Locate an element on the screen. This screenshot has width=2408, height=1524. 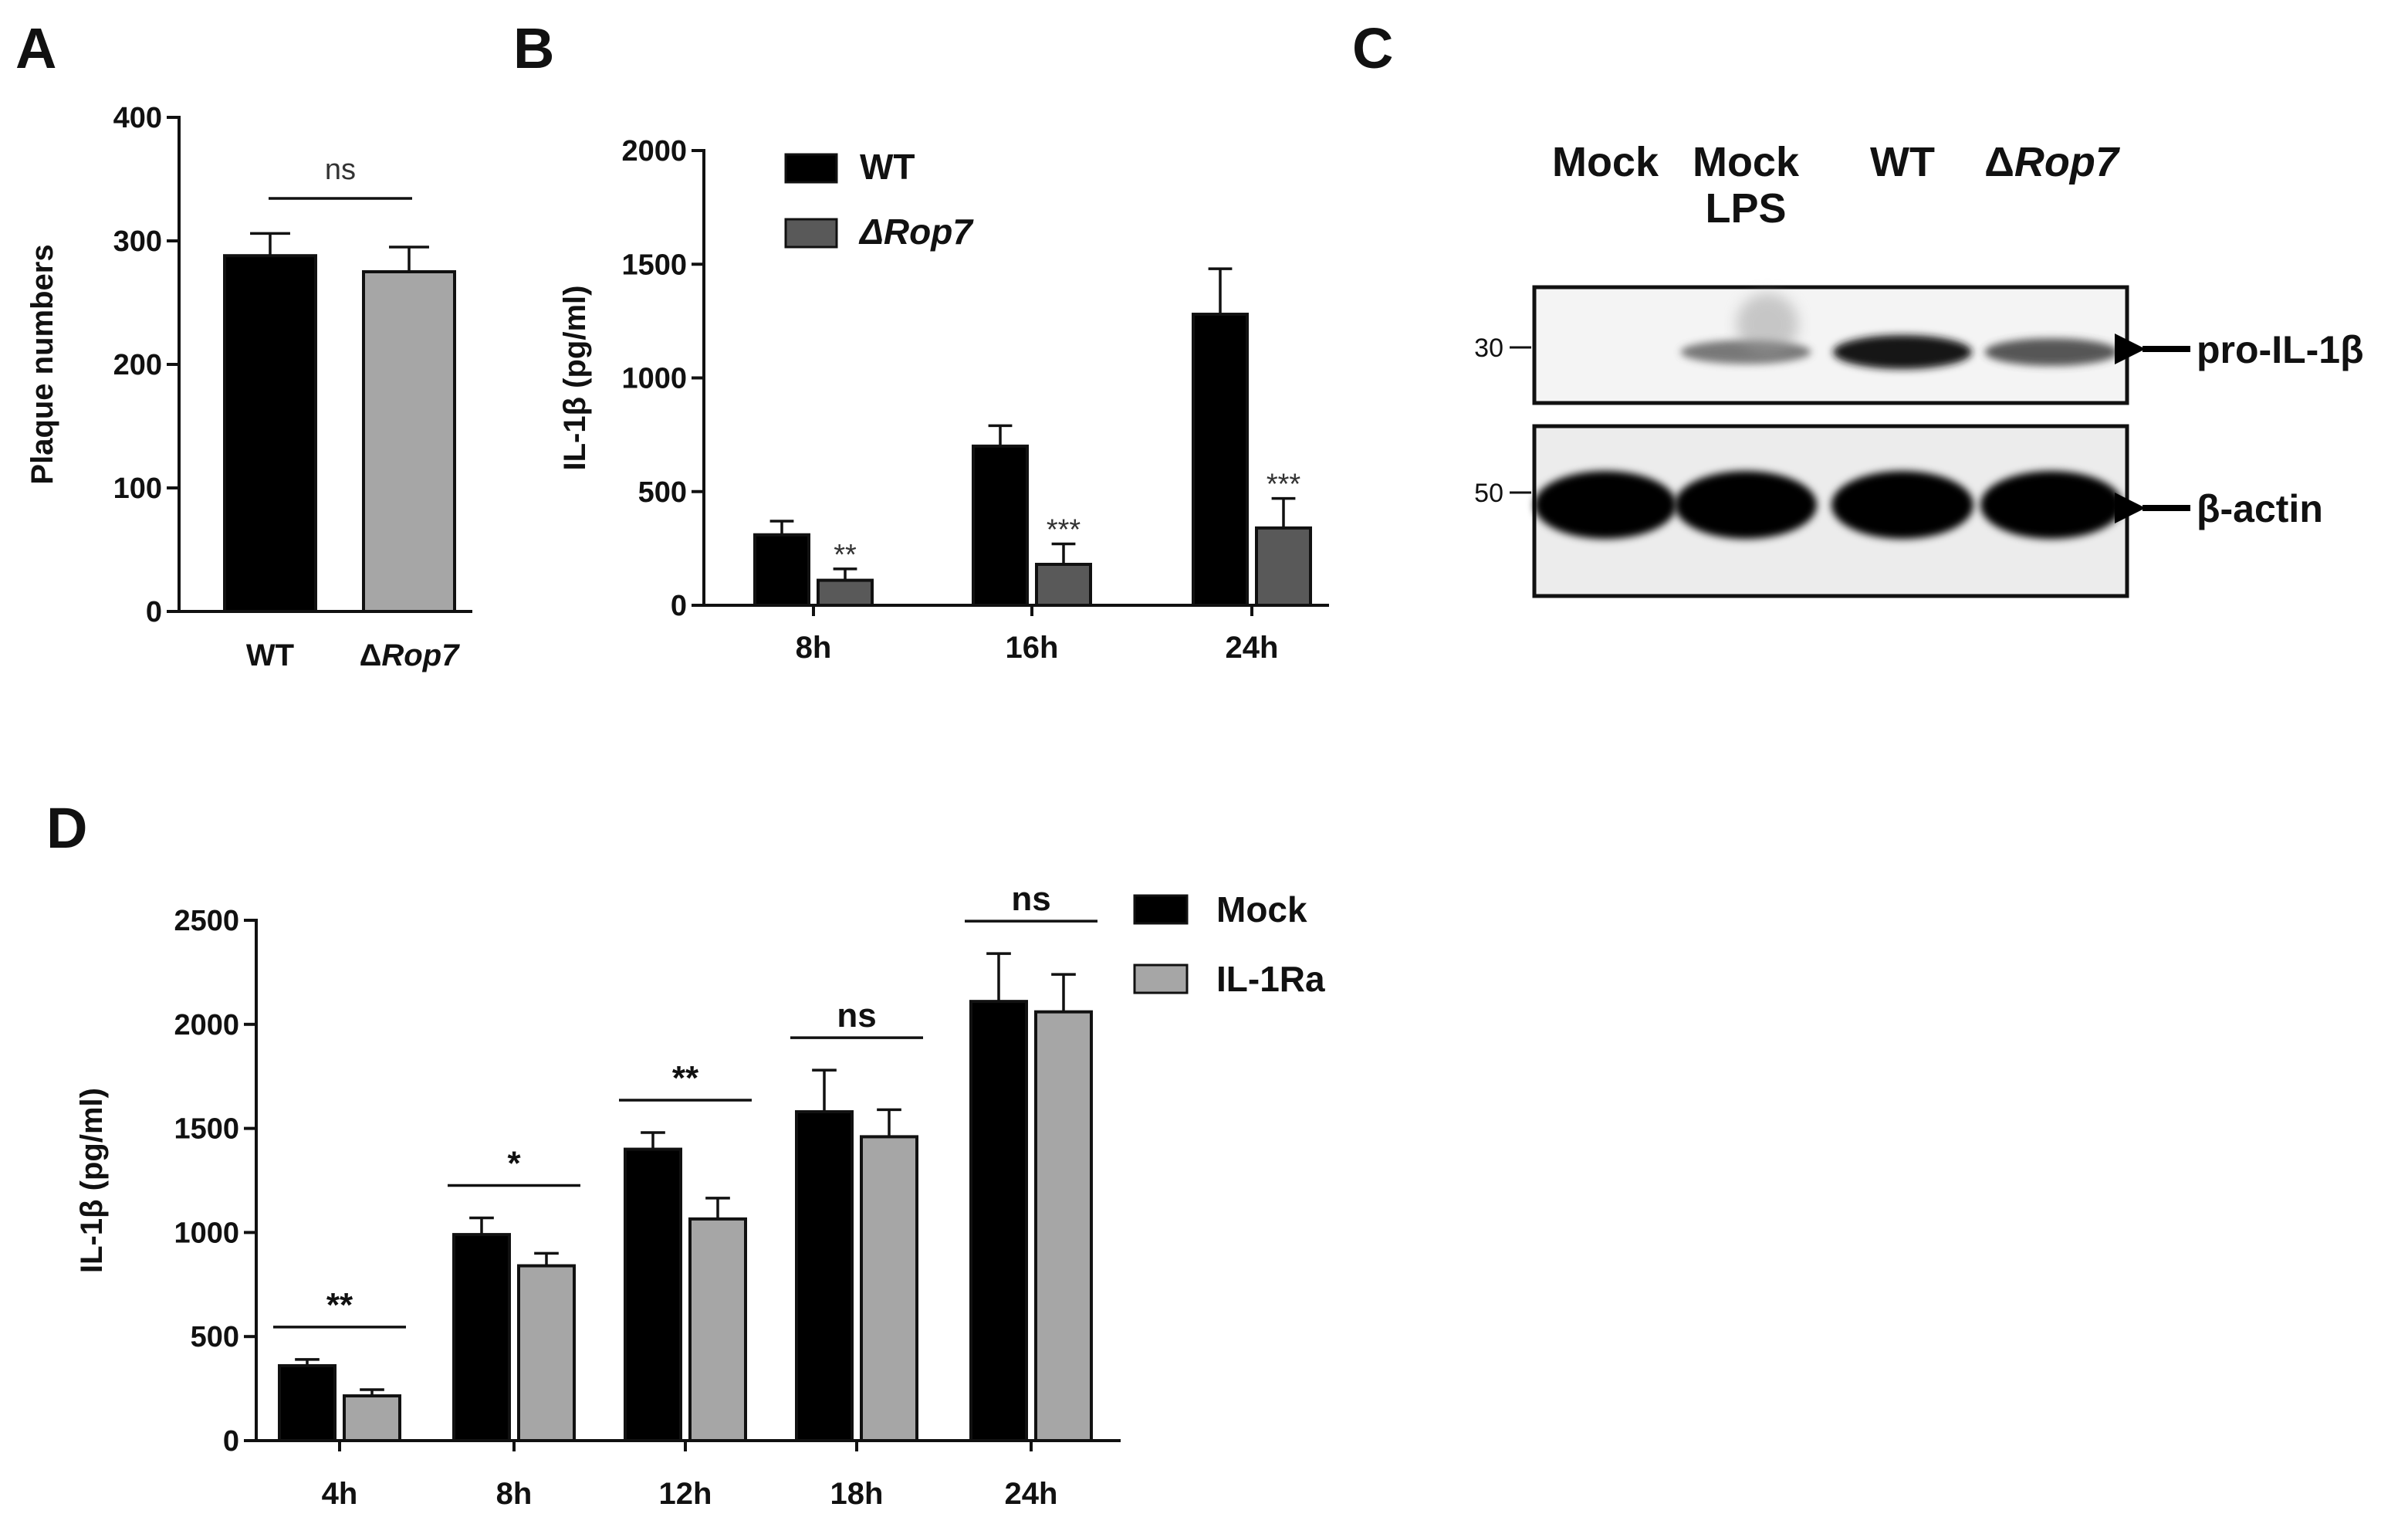
chart-b-bar-wt-24h is located at coordinates (1221, 460).